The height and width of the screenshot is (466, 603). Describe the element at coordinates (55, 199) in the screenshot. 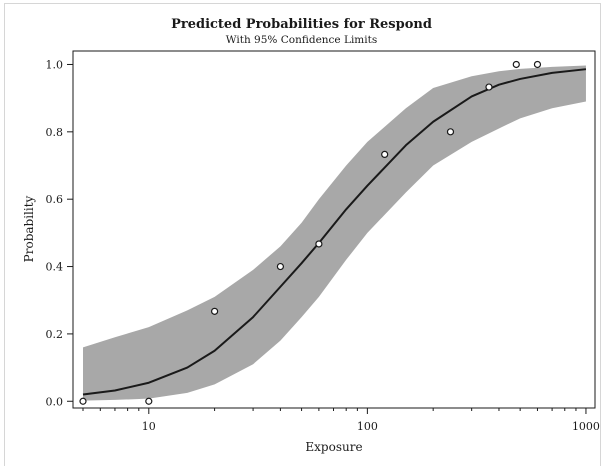

I see `y-tick-label: 0.6` at that location.